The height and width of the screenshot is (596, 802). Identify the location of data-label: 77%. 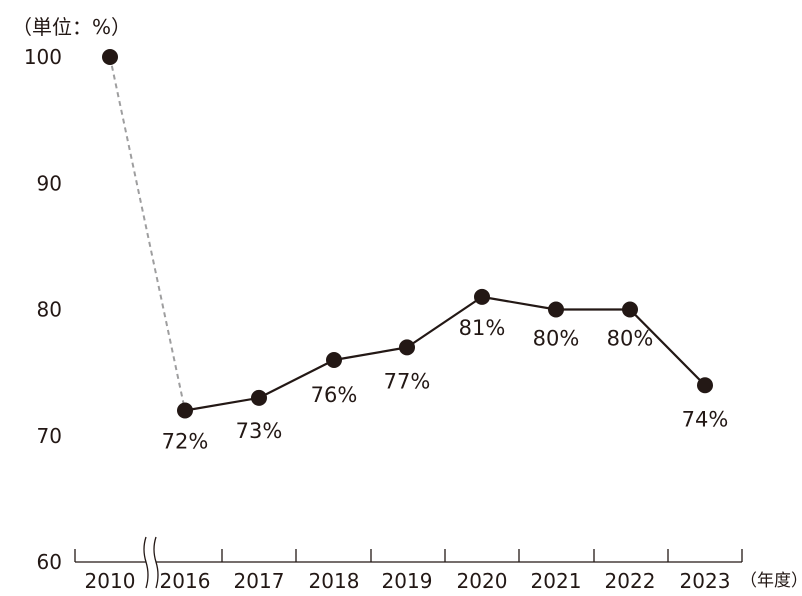
(407, 381).